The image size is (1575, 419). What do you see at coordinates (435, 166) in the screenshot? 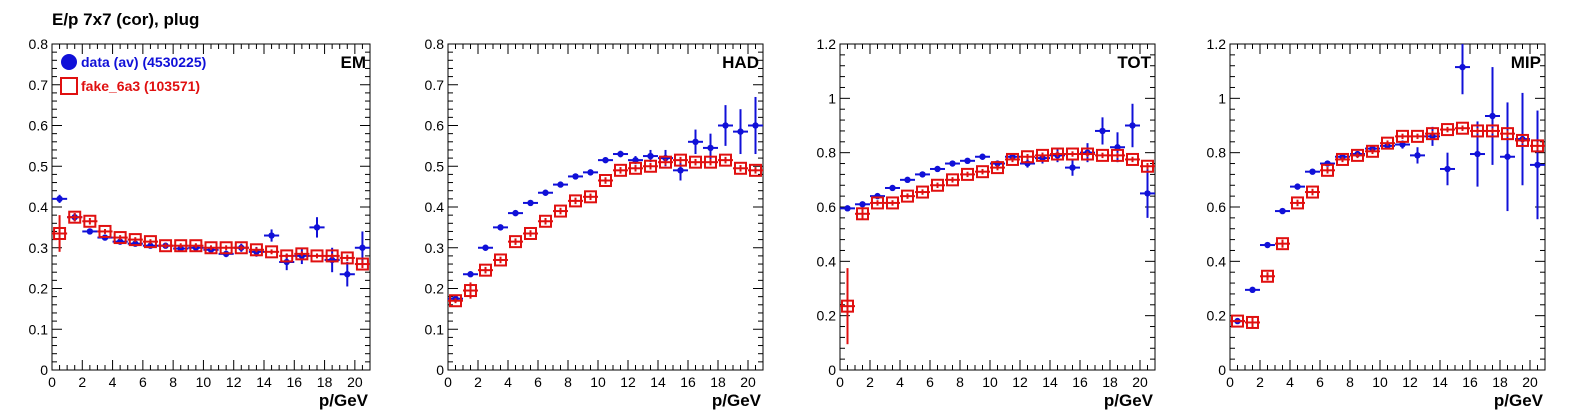
I see `y-tick-label: 0.5` at bounding box center [435, 166].